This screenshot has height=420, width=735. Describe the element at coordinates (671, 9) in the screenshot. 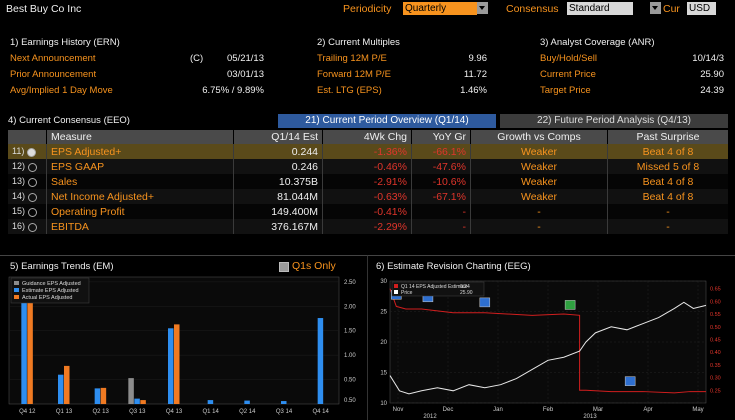

I see `cur-label: Cur` at that location.